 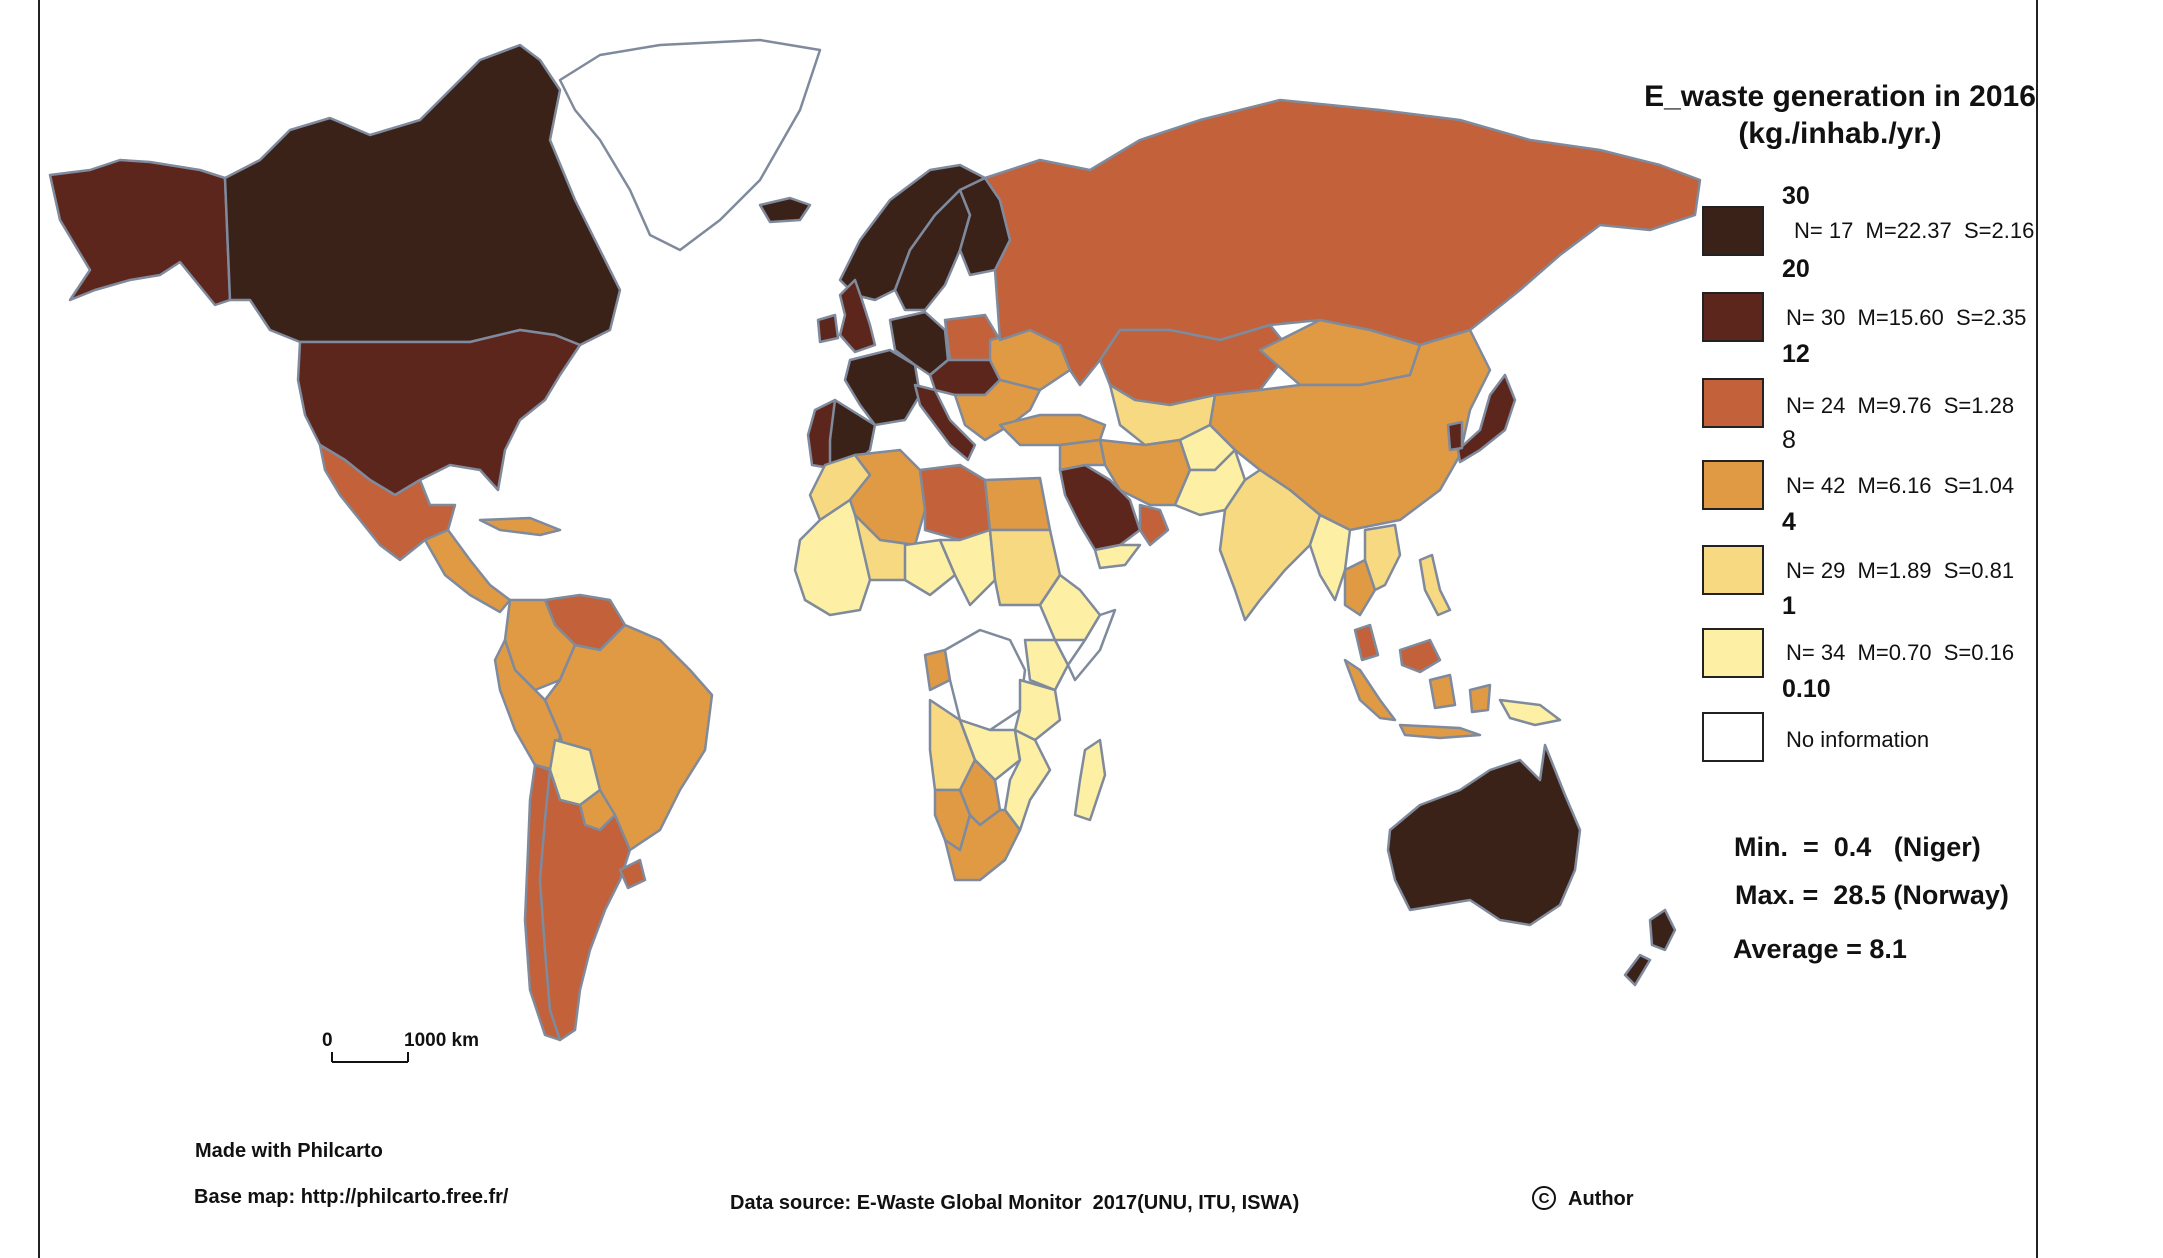 What do you see at coordinates (1544, 1198) in the screenshot?
I see `copyright-icon: C` at bounding box center [1544, 1198].